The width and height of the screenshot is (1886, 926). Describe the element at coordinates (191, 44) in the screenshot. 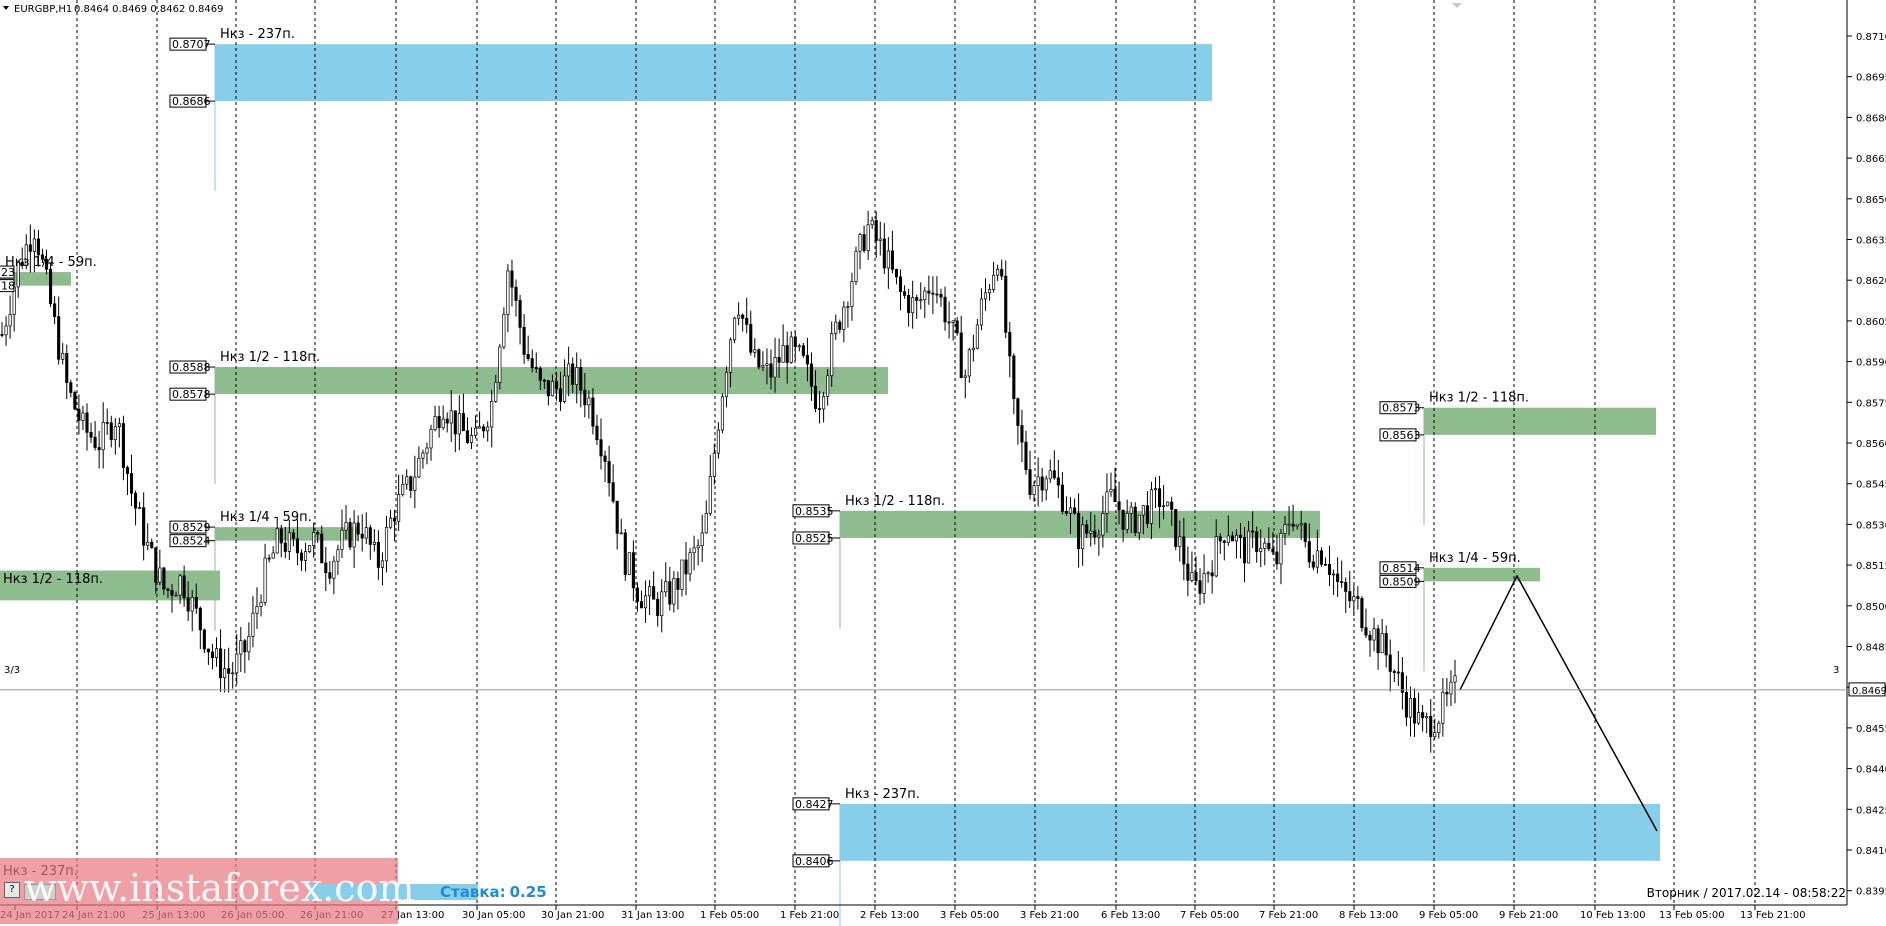

I see `zone-price-value: 0.8707` at that location.